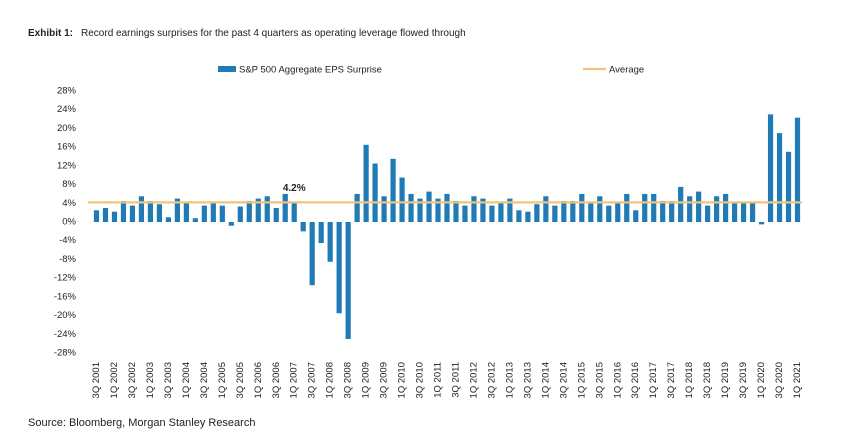 This screenshot has height=442, width=859. What do you see at coordinates (438, 380) in the screenshot?
I see `x-tick-label: 1Q 2011` at bounding box center [438, 380].